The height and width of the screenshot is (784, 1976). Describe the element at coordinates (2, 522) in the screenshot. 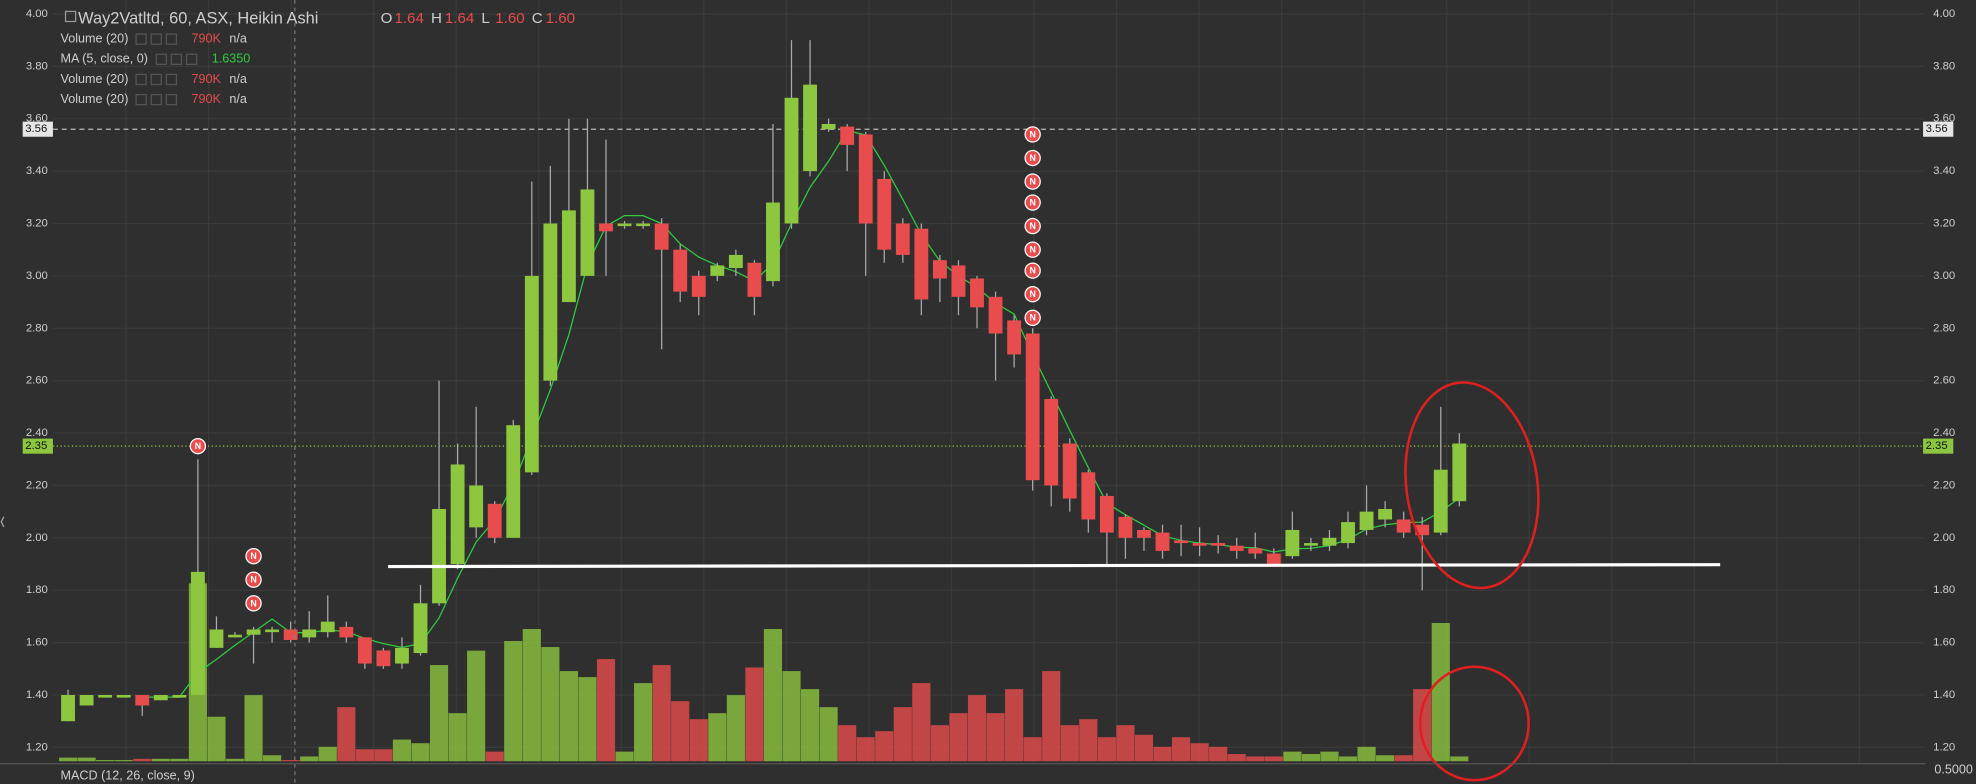

I see `side-toggle` at that location.